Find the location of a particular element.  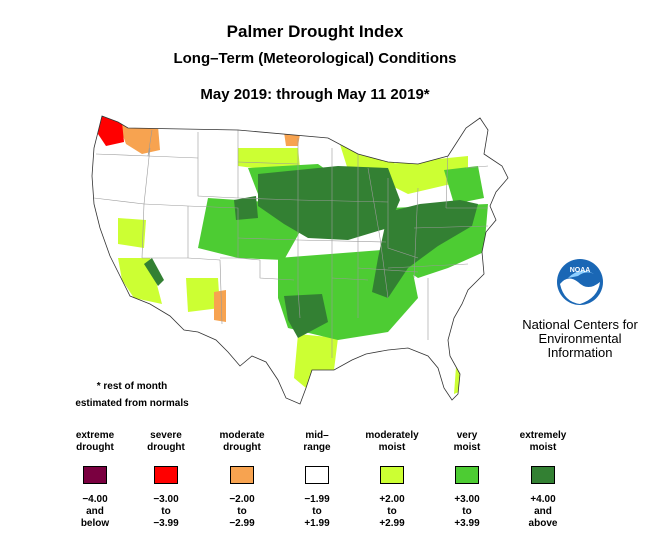

legend-item-very-moist: very moist +3.00 to +3.99 is located at coordinates (467, 480).